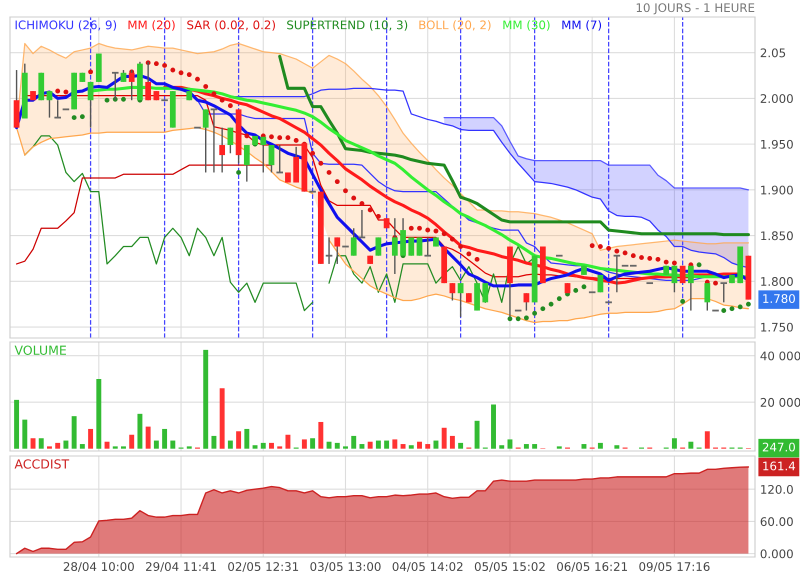 This screenshot has height=580, width=800. I want to click on chart-title: ACCDIST, so click(42, 464).